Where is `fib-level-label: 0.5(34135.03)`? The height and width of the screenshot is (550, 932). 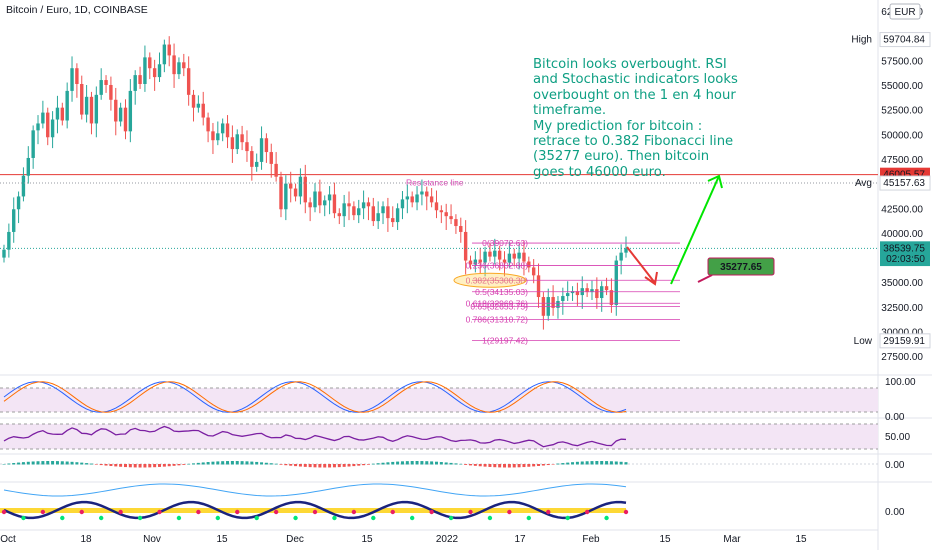 fib-level-label: 0.5(34135.03) is located at coordinates (501, 292).